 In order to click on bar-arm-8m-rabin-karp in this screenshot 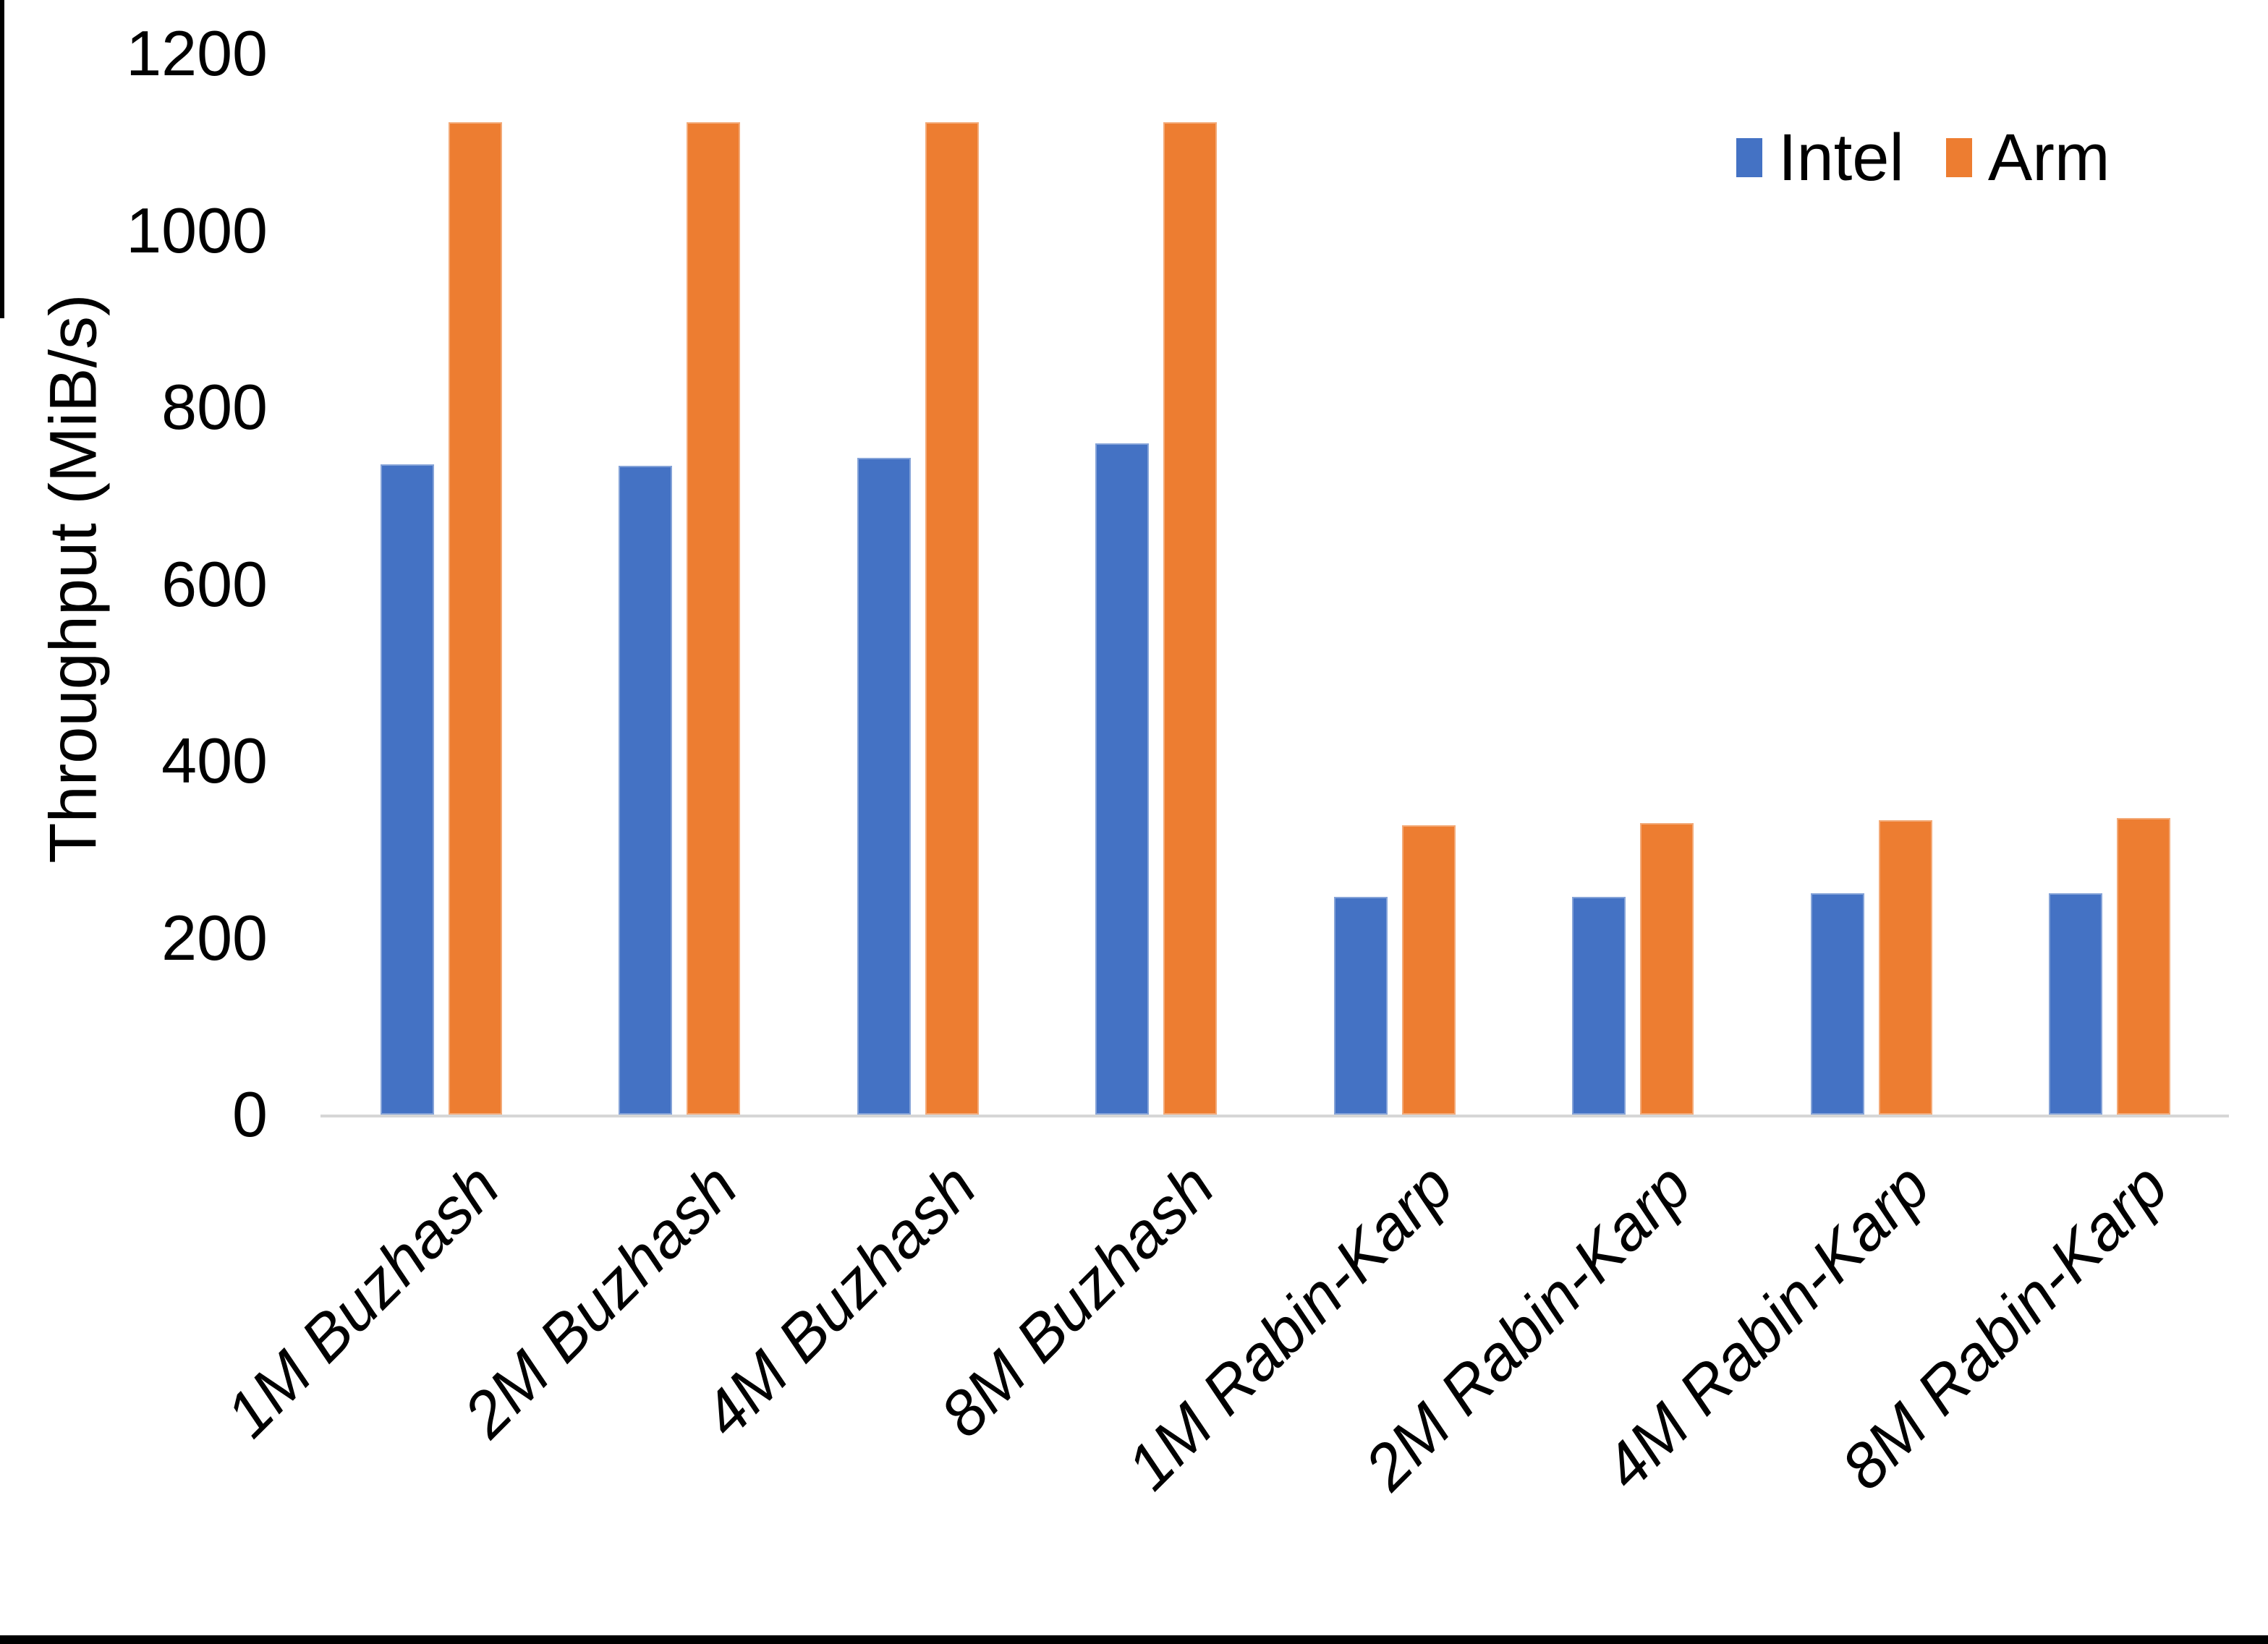, I will do `click(2144, 966)`.